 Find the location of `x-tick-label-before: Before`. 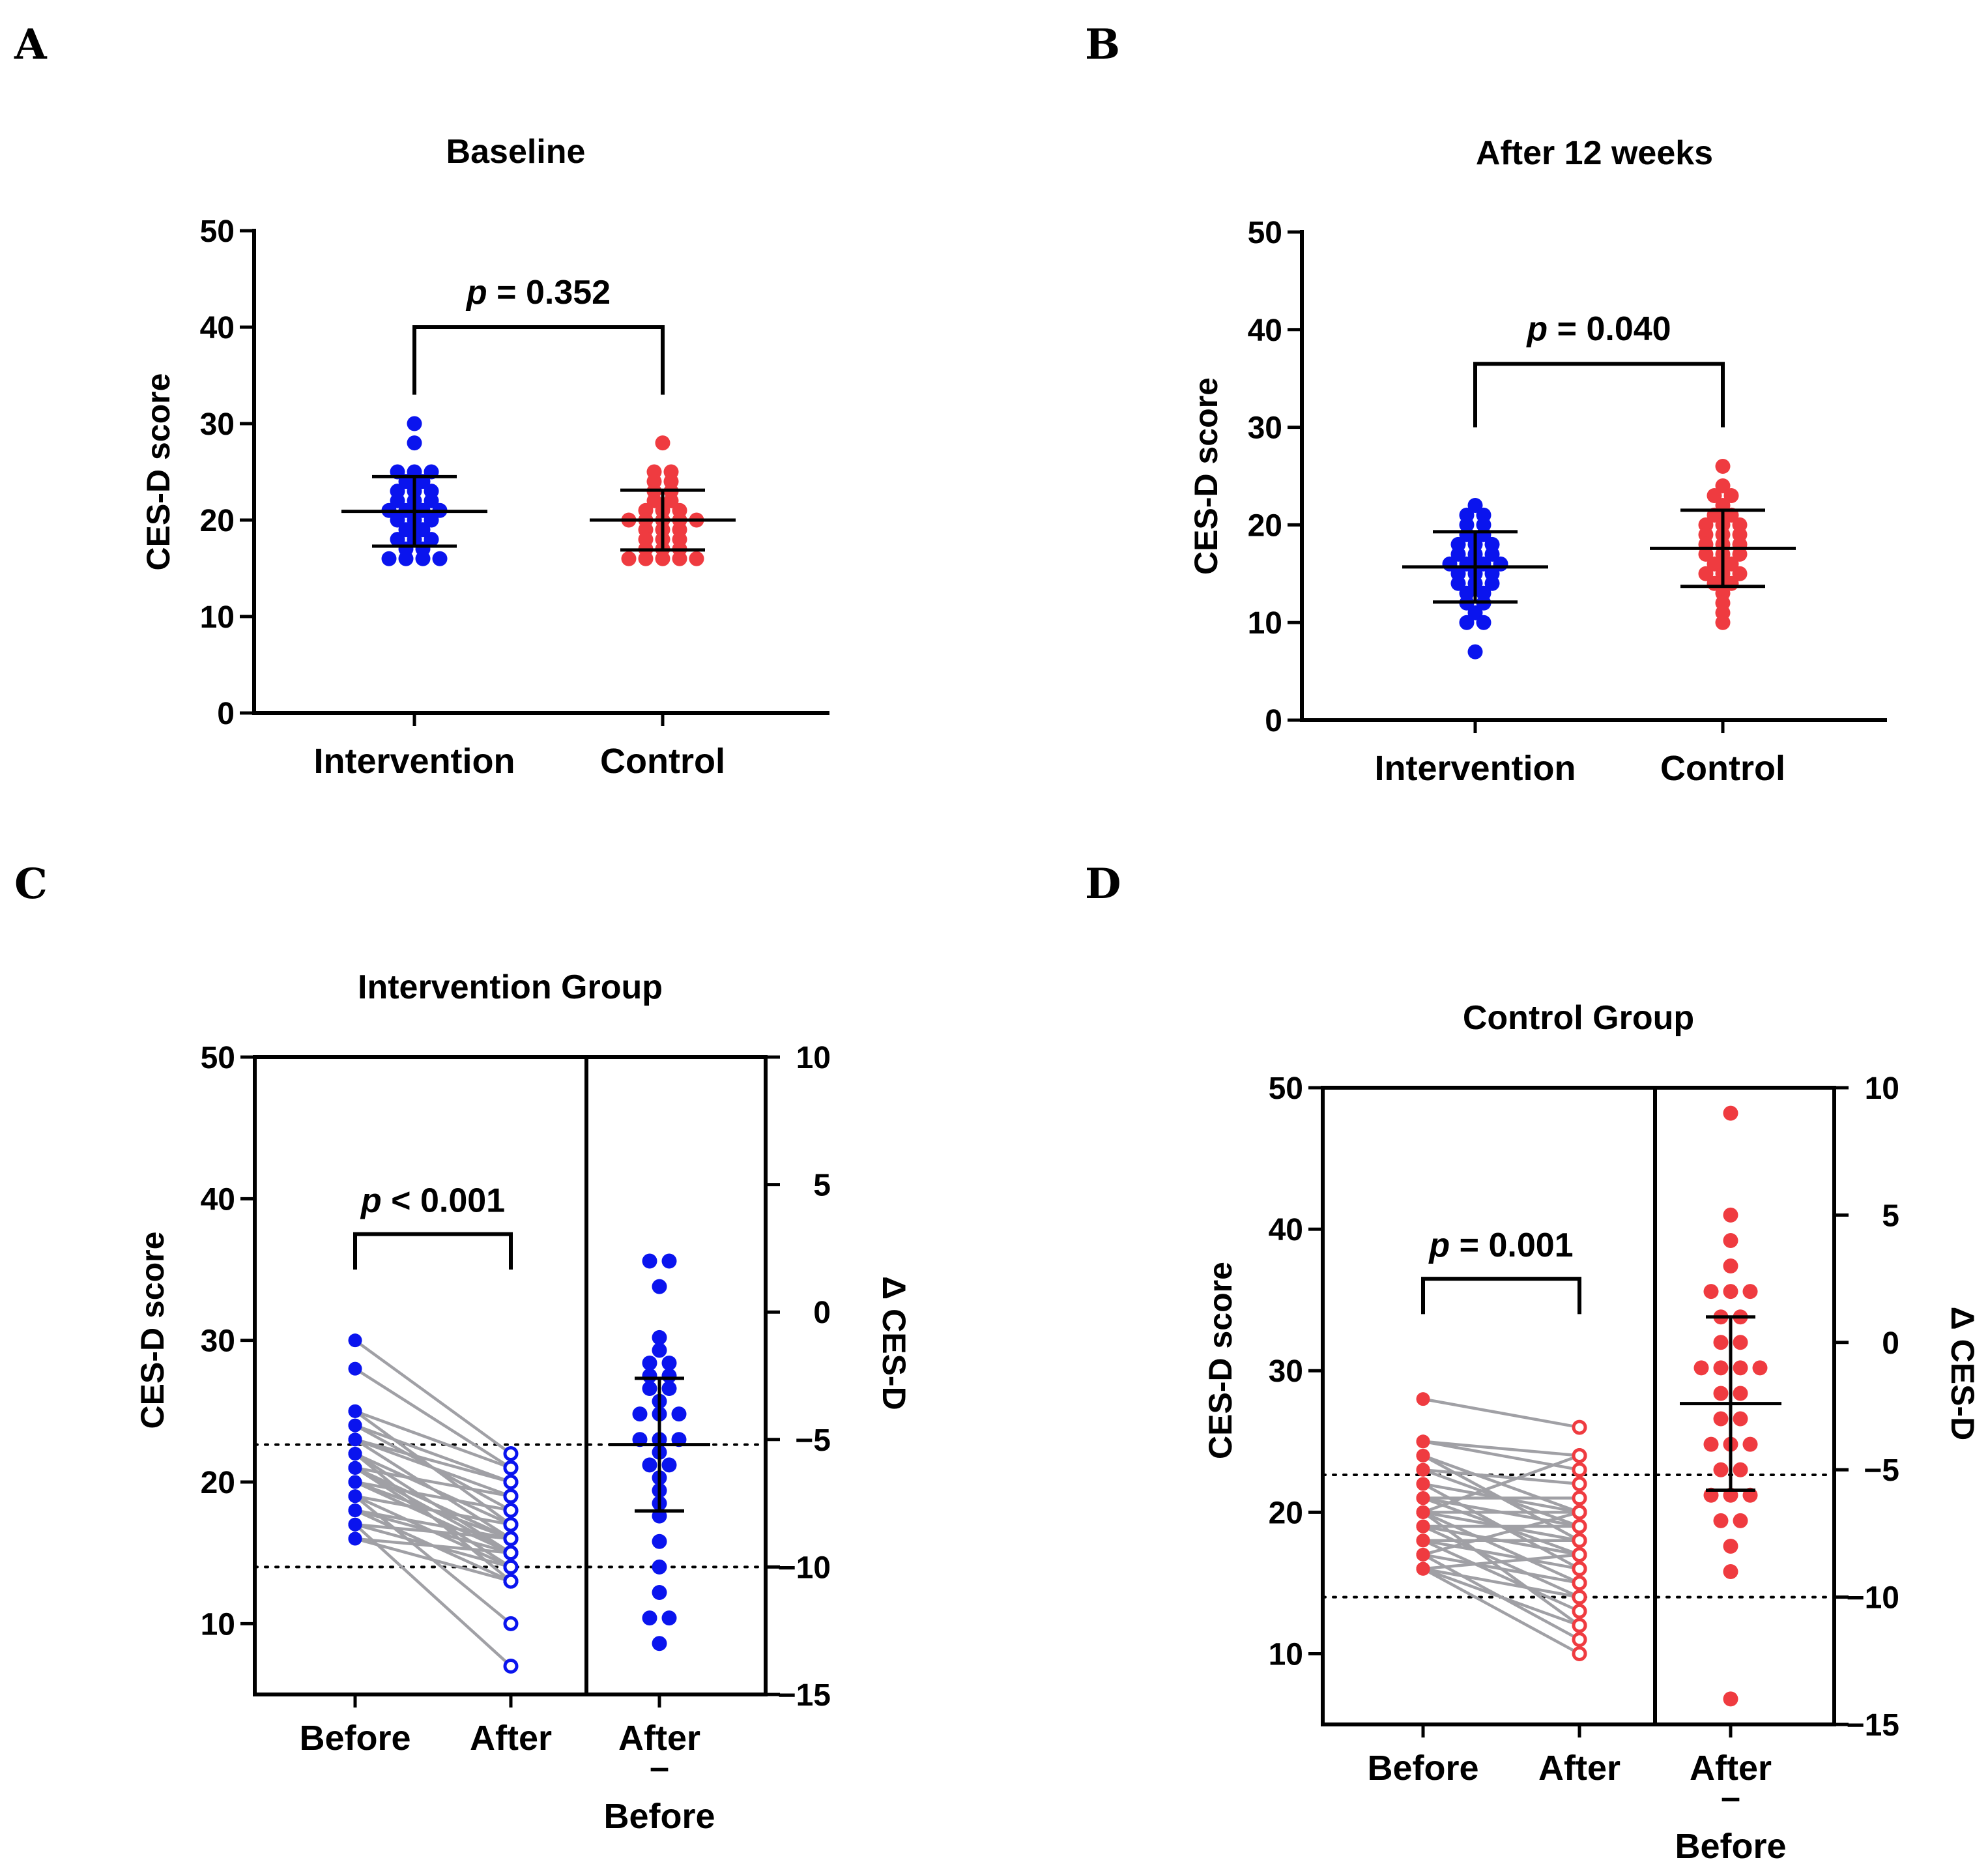

x-tick-label-before: Before is located at coordinates (1423, 1768).